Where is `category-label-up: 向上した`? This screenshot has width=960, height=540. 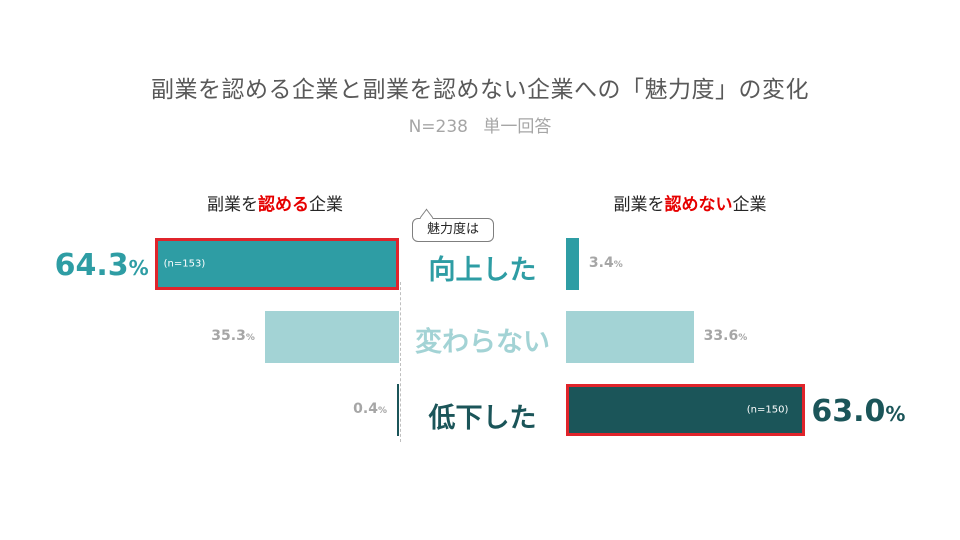 category-label-up: 向上した is located at coordinates (482, 270).